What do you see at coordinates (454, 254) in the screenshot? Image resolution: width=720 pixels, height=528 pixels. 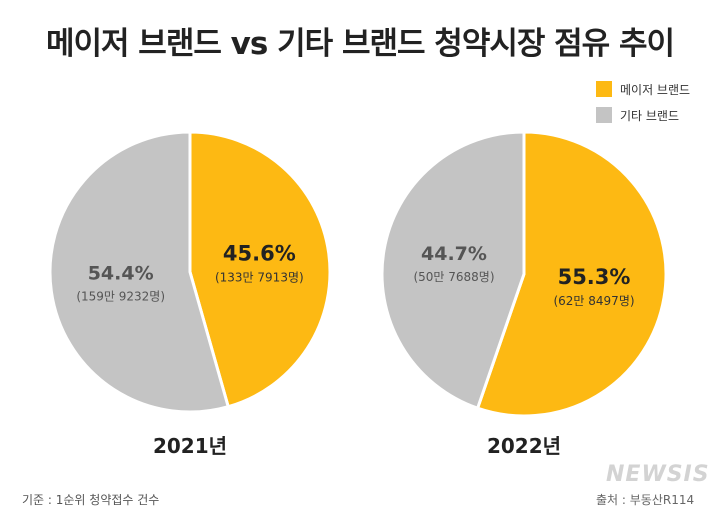 I see `pct-label: 44.7%` at bounding box center [454, 254].